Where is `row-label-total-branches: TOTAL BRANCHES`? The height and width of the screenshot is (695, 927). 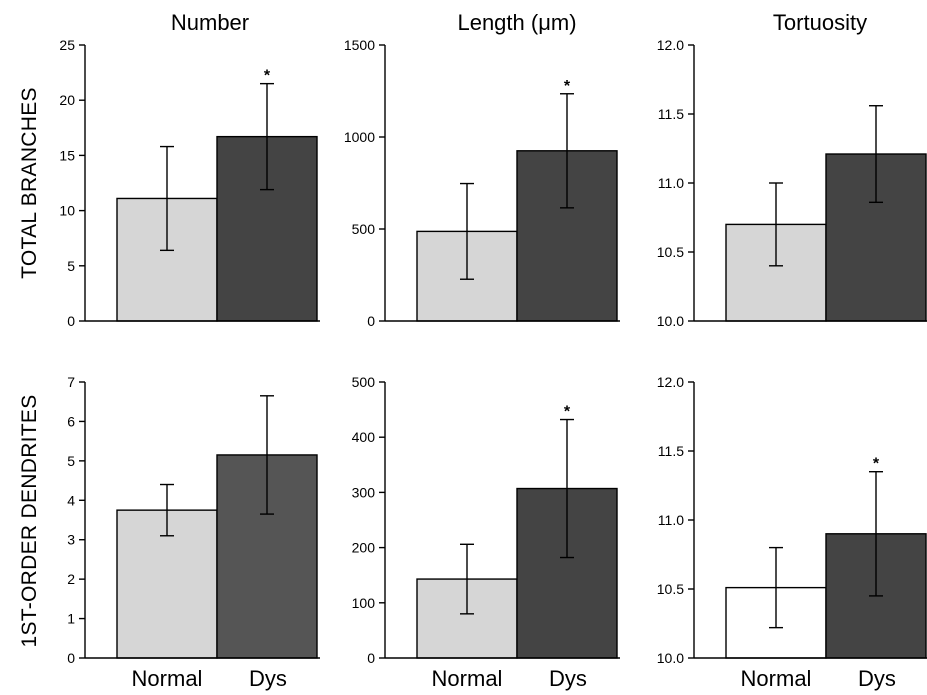 row-label-total-branches: TOTAL BRANCHES is located at coordinates (29, 183).